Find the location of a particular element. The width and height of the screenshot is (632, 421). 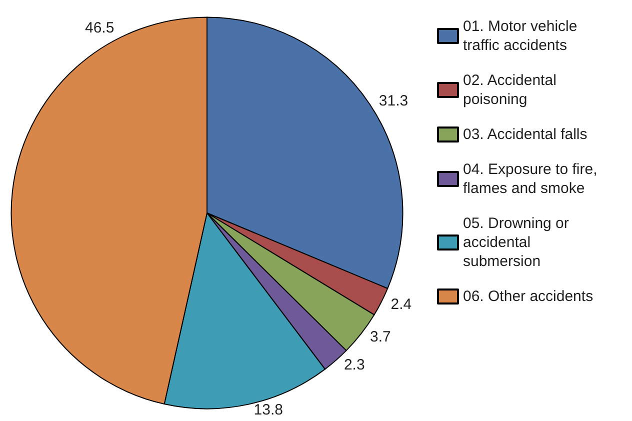

legend-label: 03. Accidental falls is located at coordinates (525, 134).